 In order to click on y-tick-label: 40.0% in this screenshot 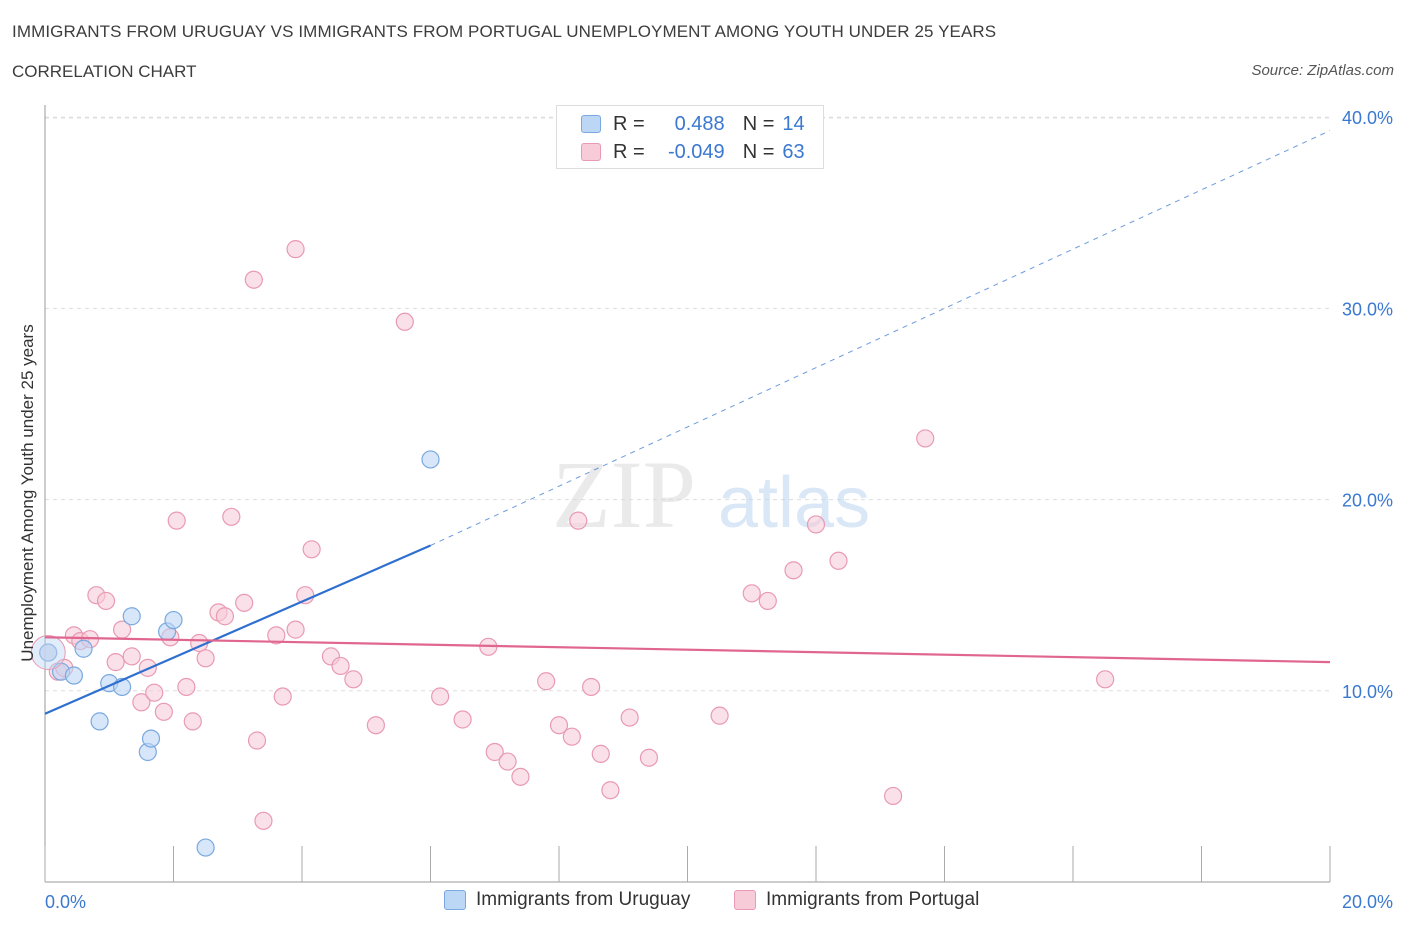, I will do `click(1367, 118)`.